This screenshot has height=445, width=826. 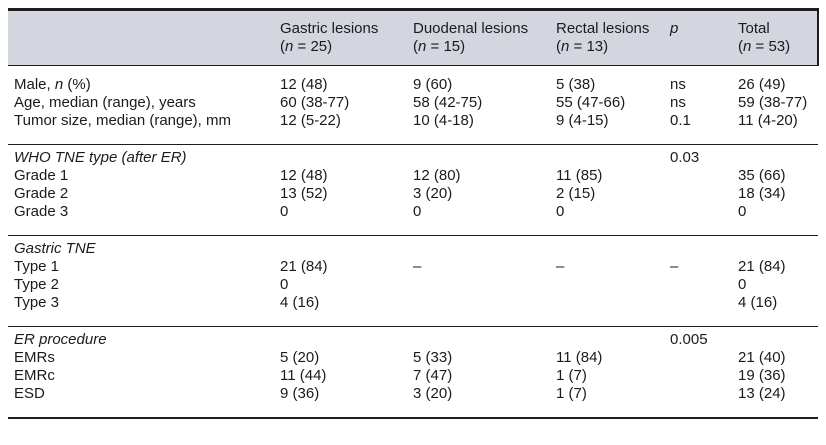 I want to click on cell-value: 10 (4-18), so click(x=443, y=120).